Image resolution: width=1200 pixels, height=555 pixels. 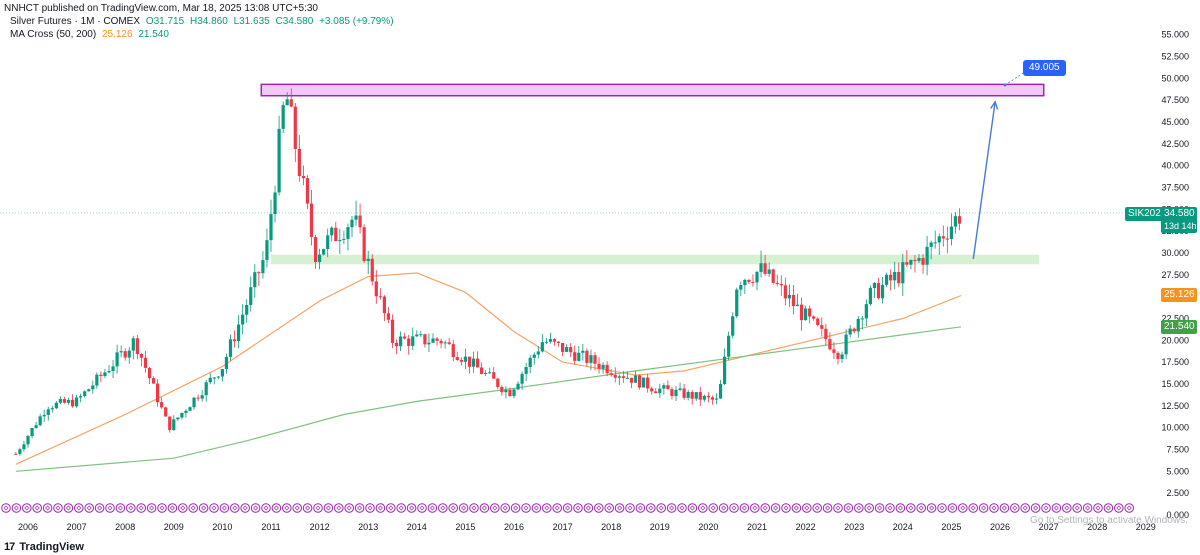 What do you see at coordinates (44, 547) in the screenshot?
I see `tradingview-logo: 17 TradingView` at bounding box center [44, 547].